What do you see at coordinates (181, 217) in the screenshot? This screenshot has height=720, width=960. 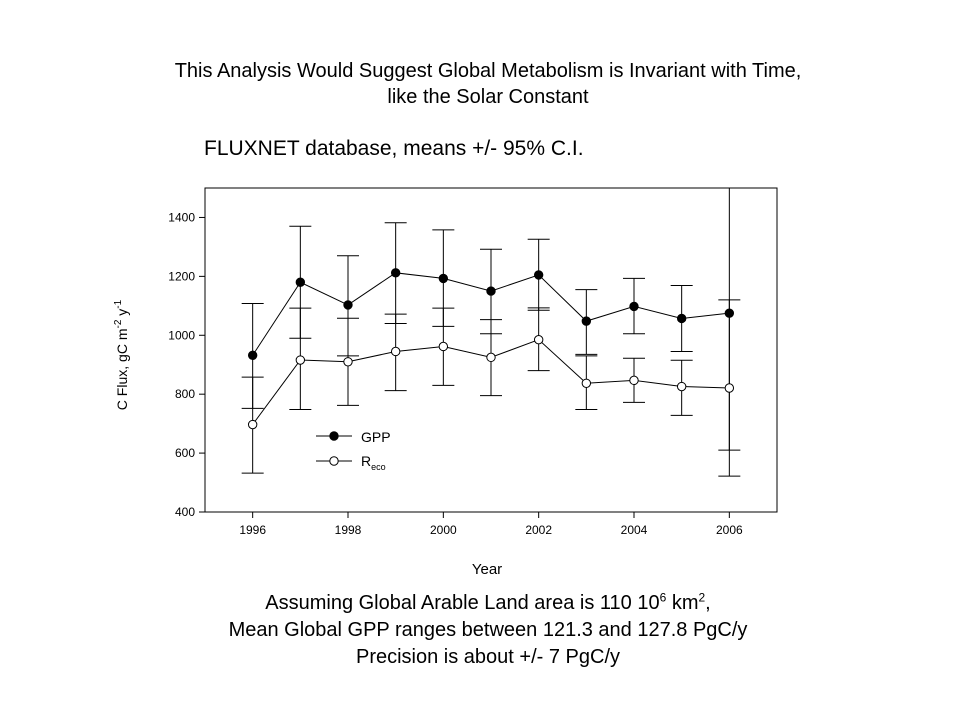 I see `y-tick-label: 1400` at bounding box center [181, 217].